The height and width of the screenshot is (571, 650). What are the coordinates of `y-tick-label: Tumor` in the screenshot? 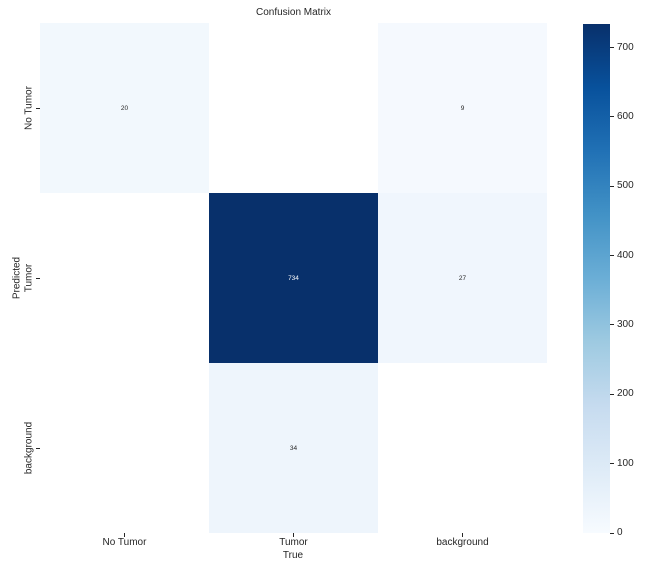 It's located at (29, 278).